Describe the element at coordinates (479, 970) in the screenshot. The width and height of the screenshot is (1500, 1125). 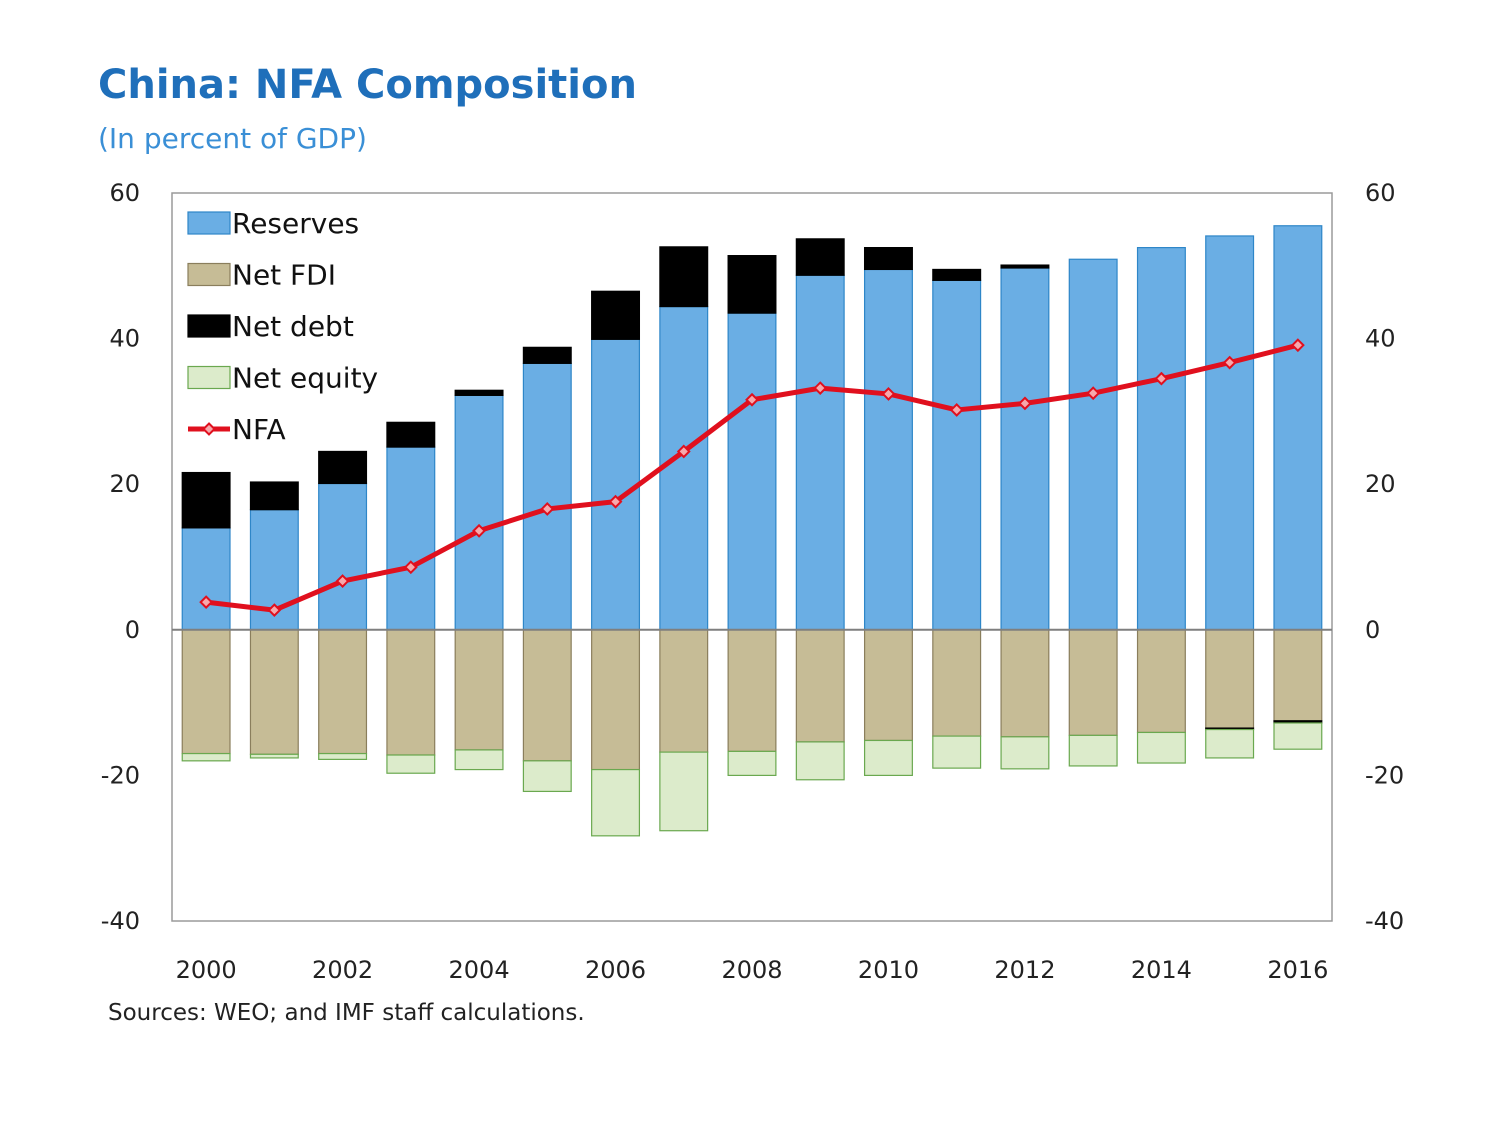
I see `x-tick-label: 2004` at that location.